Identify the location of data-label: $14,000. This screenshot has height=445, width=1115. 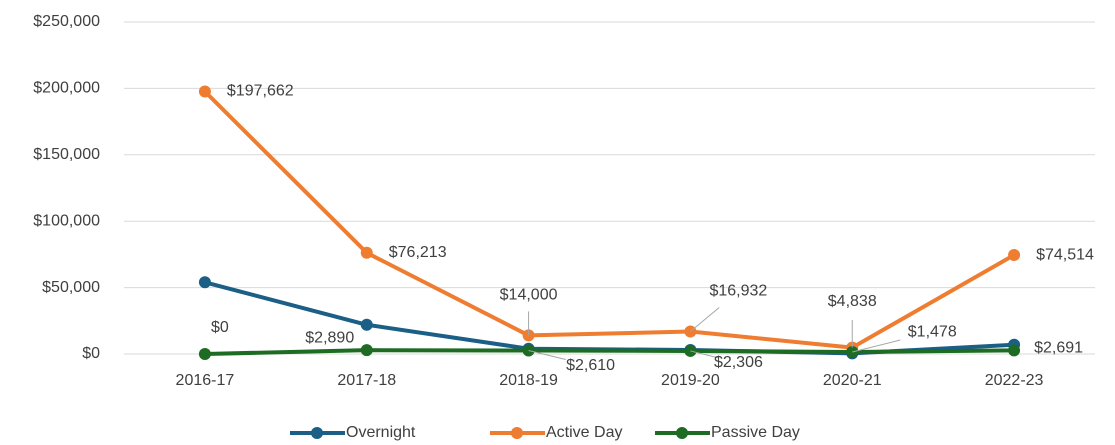
(529, 295).